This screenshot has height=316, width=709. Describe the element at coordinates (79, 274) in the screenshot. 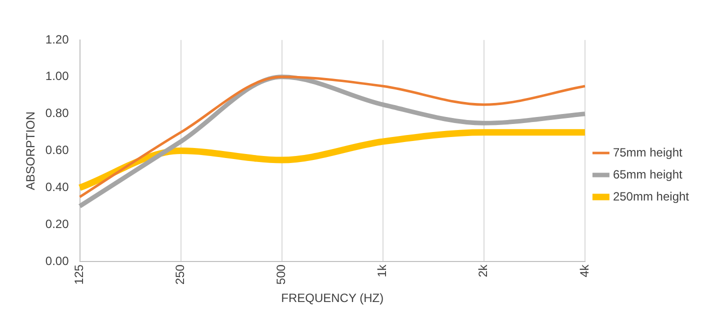

I see `x-tick-label: 125` at that location.